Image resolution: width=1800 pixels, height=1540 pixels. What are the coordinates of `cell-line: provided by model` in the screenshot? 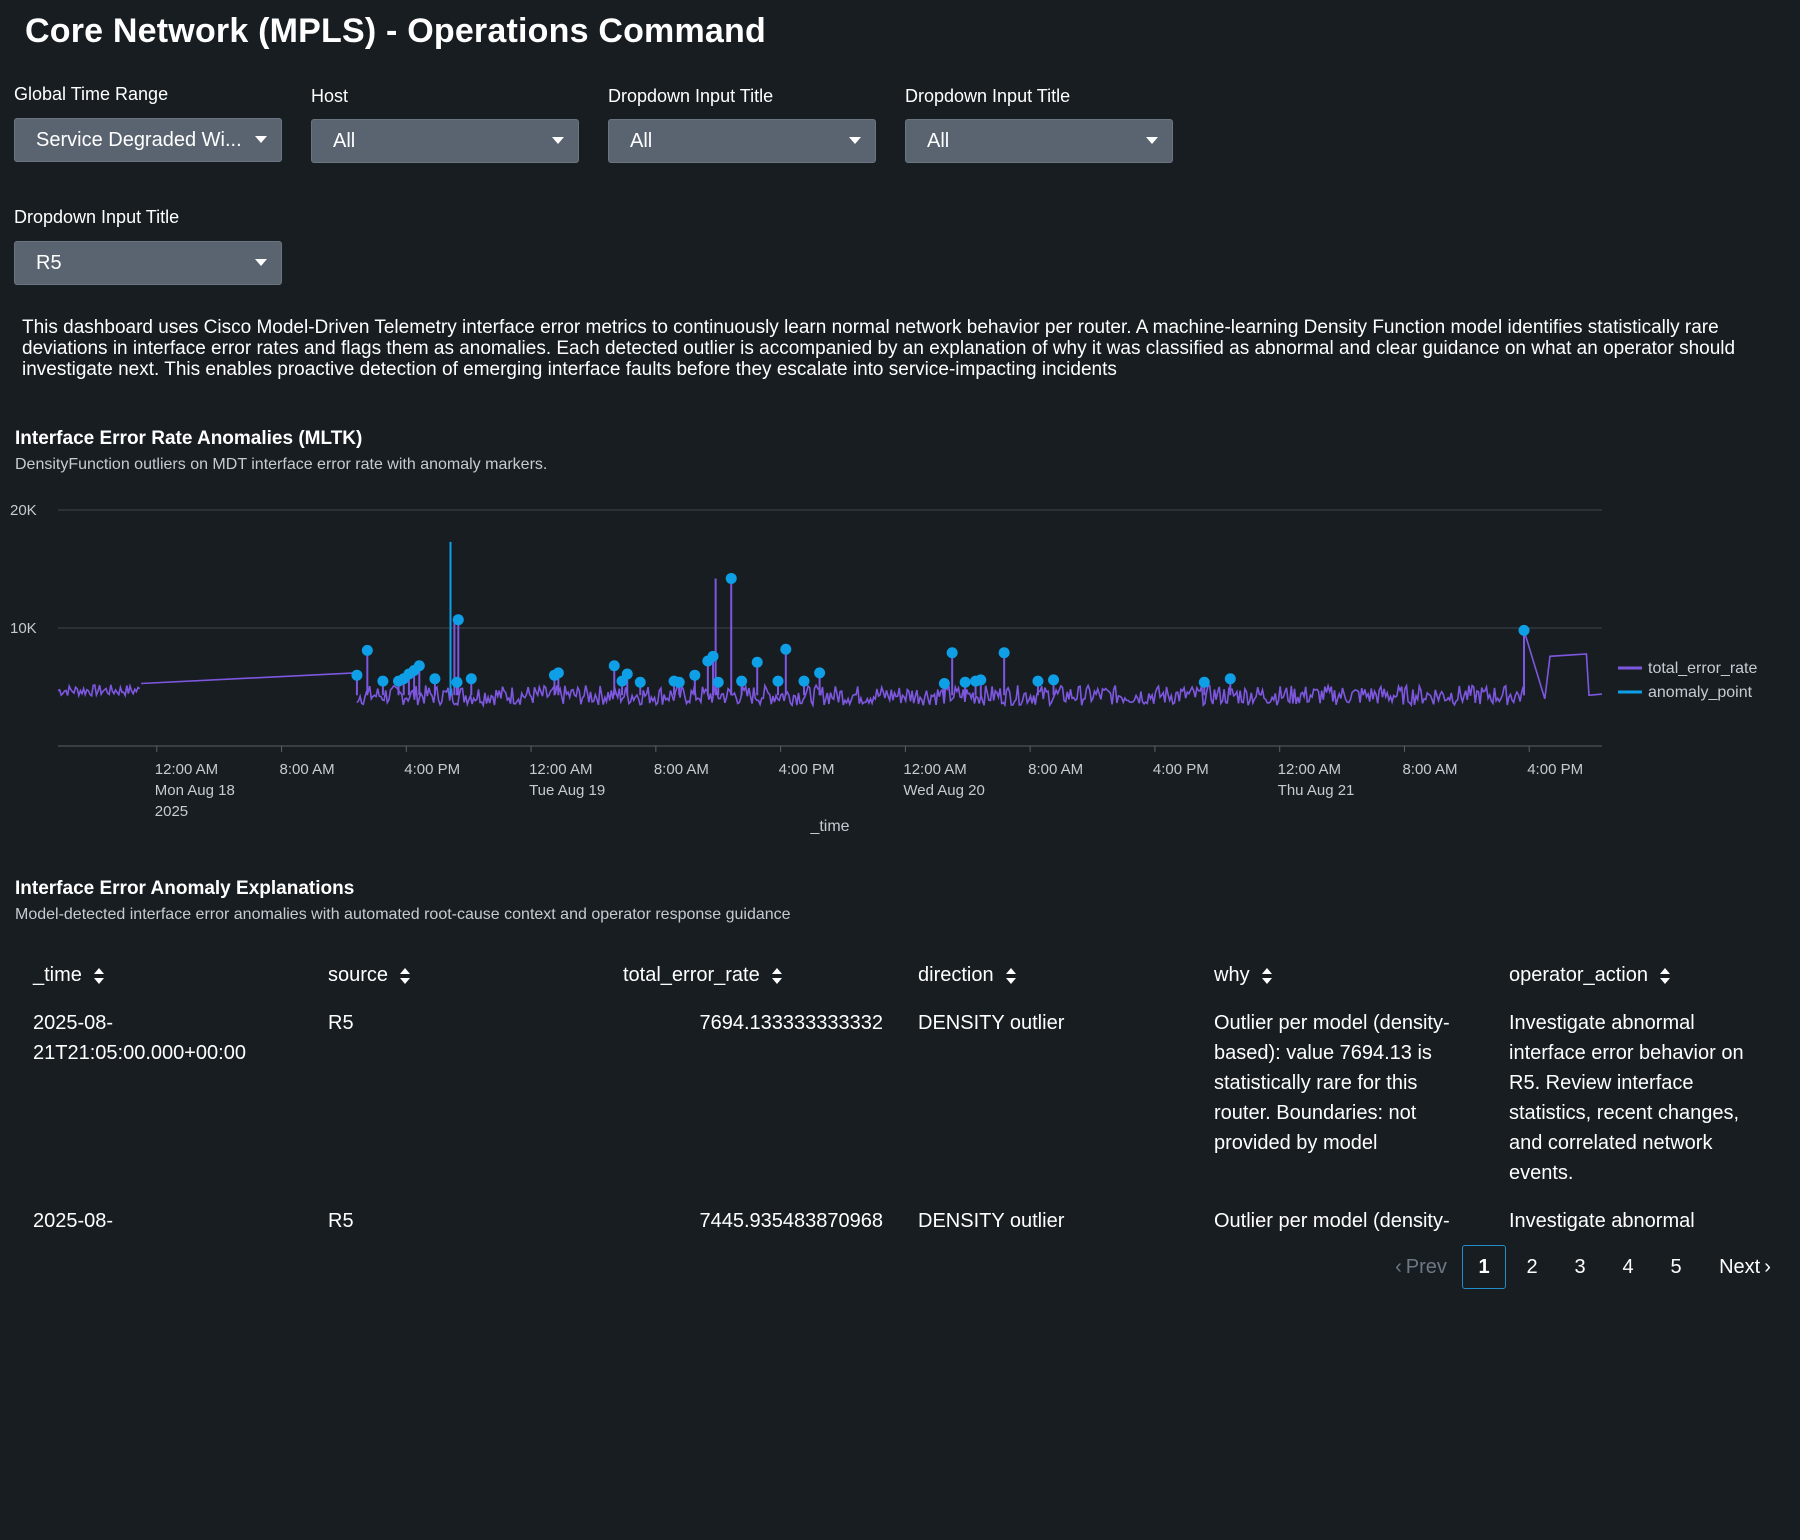 It's located at (1296, 1143).